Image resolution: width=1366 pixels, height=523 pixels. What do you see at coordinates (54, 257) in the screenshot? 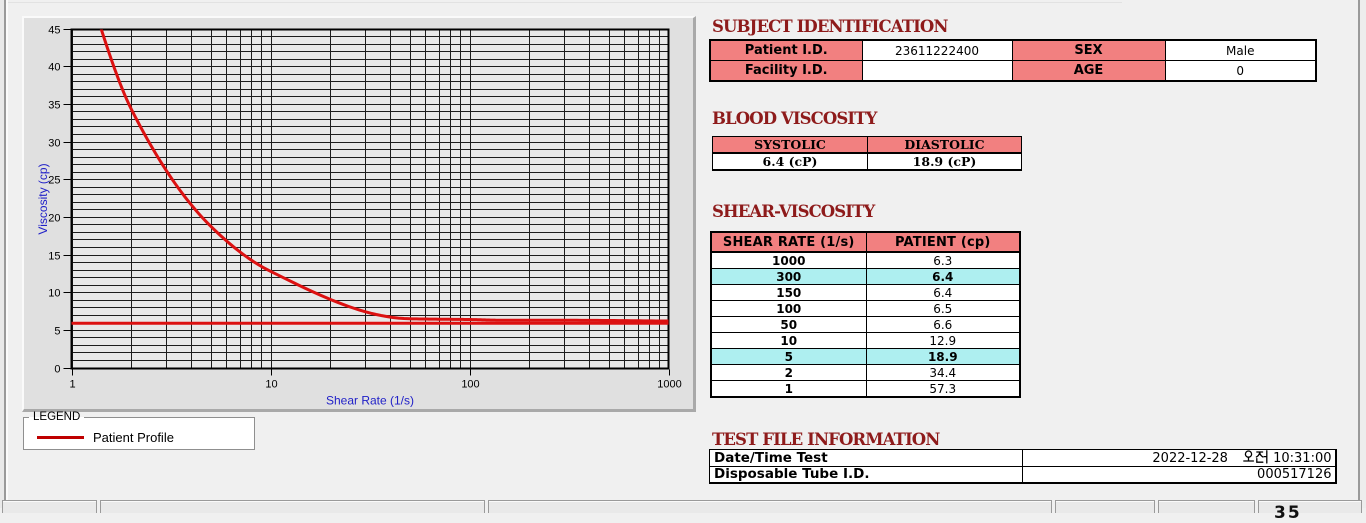
I see `svg-text: 15` at bounding box center [54, 257].